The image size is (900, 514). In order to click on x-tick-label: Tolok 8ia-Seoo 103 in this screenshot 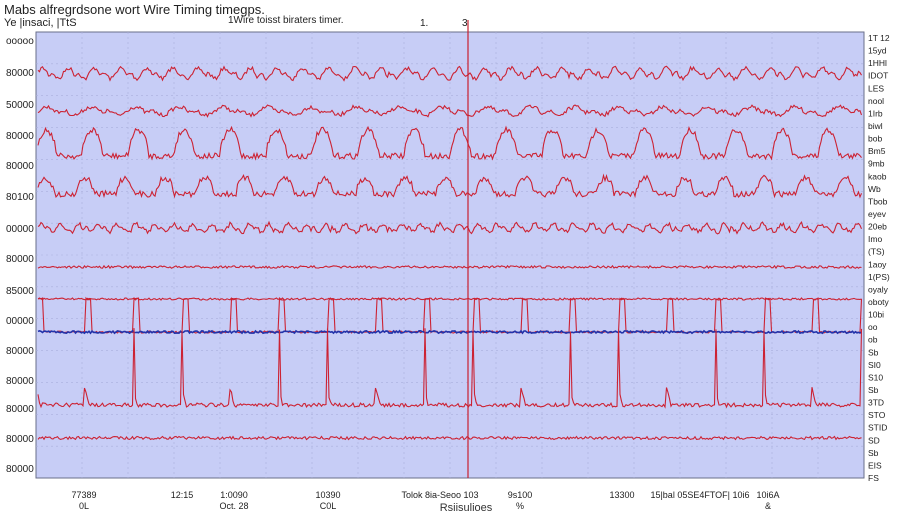, I will do `click(439, 495)`.